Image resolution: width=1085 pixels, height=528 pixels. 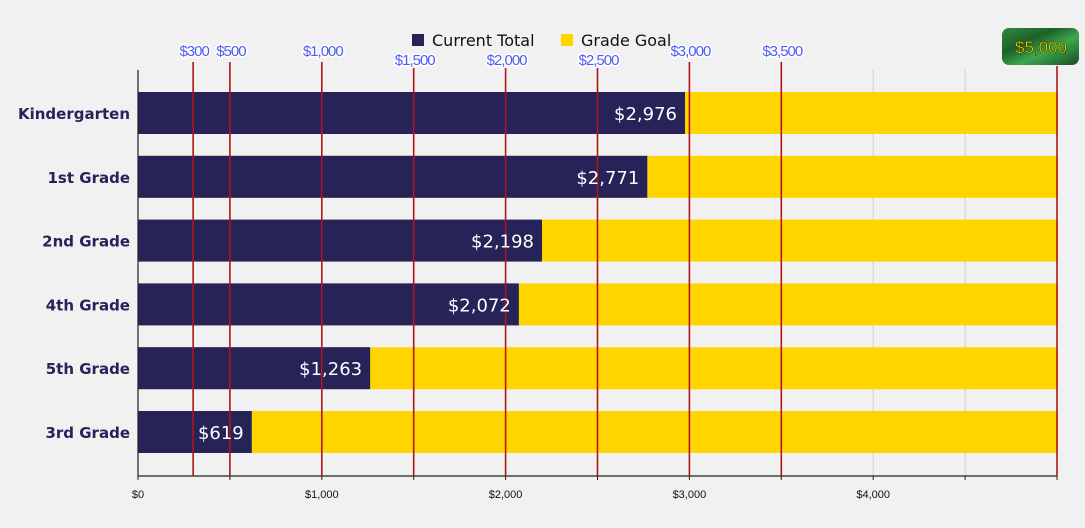 I want to click on milestone-badge-final, so click(x=1040, y=46).